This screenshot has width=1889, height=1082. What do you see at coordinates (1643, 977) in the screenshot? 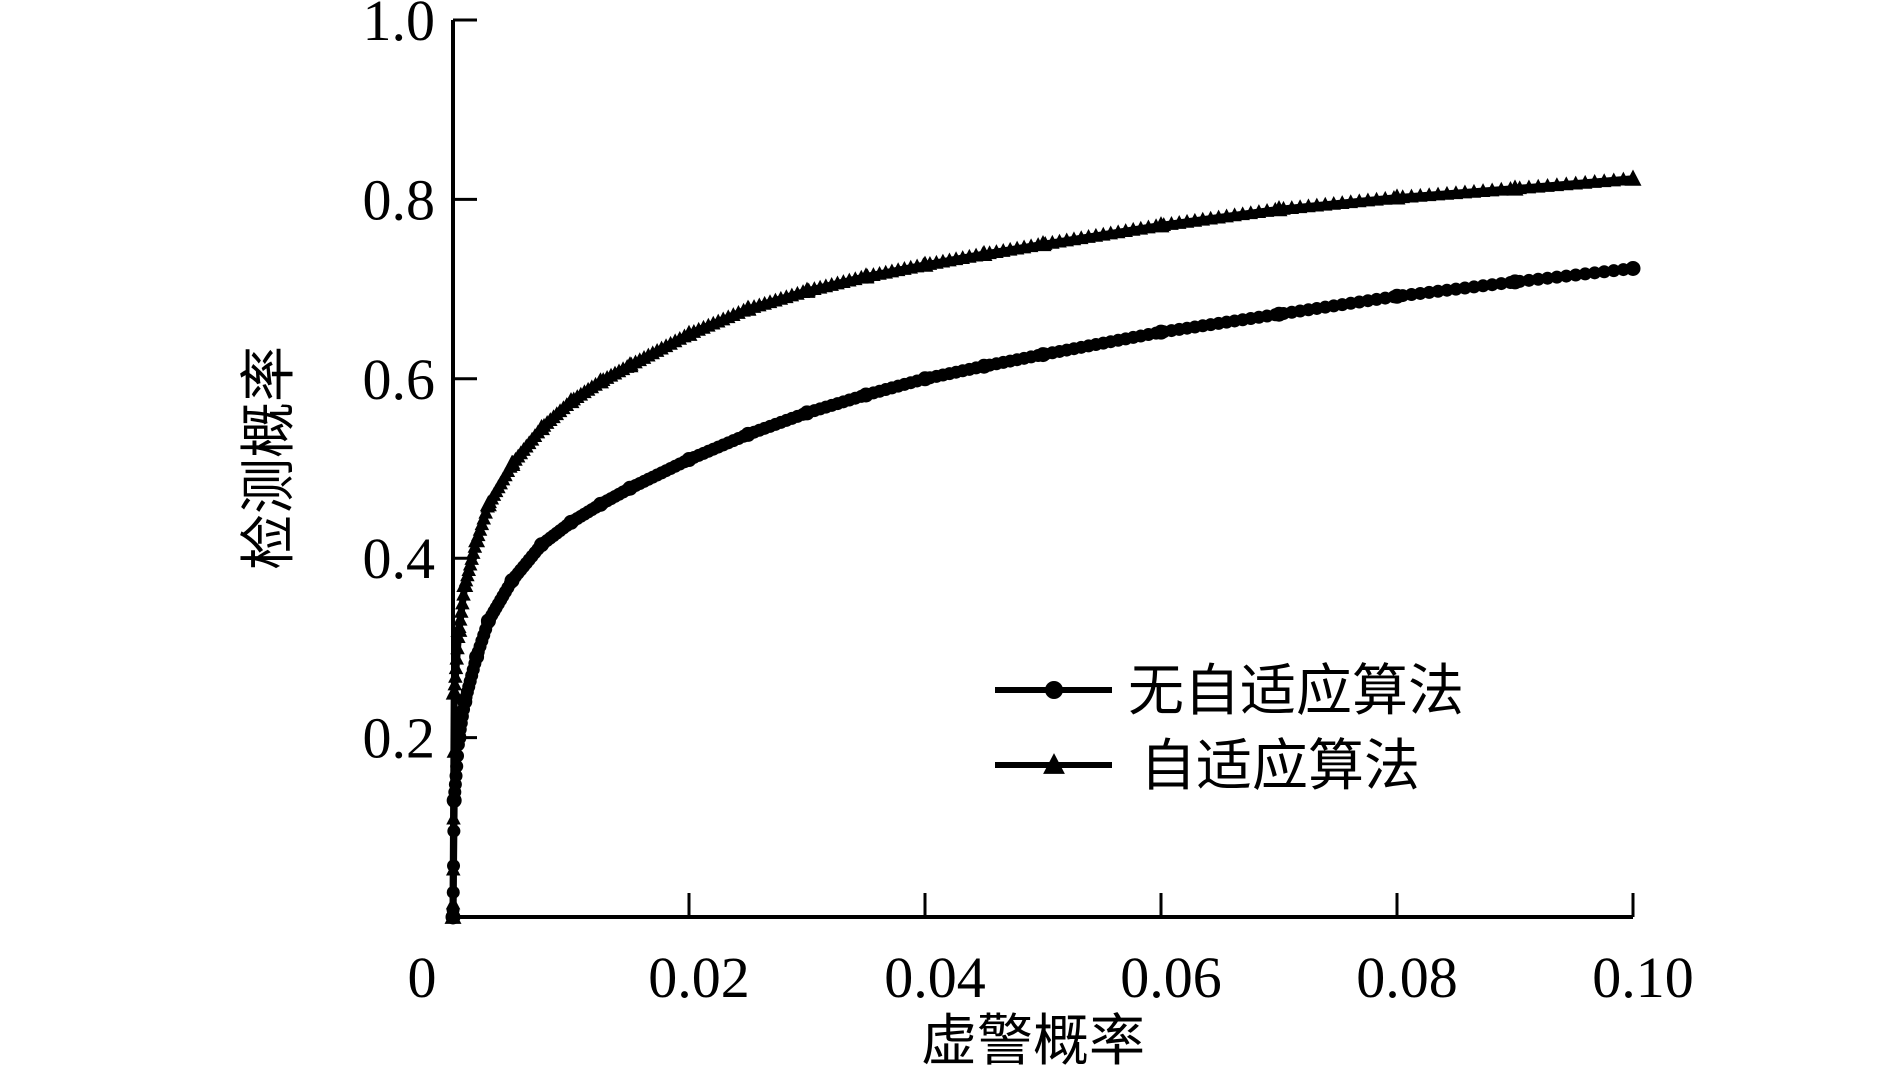
I see `x-tick-label: 0.10` at bounding box center [1643, 977].